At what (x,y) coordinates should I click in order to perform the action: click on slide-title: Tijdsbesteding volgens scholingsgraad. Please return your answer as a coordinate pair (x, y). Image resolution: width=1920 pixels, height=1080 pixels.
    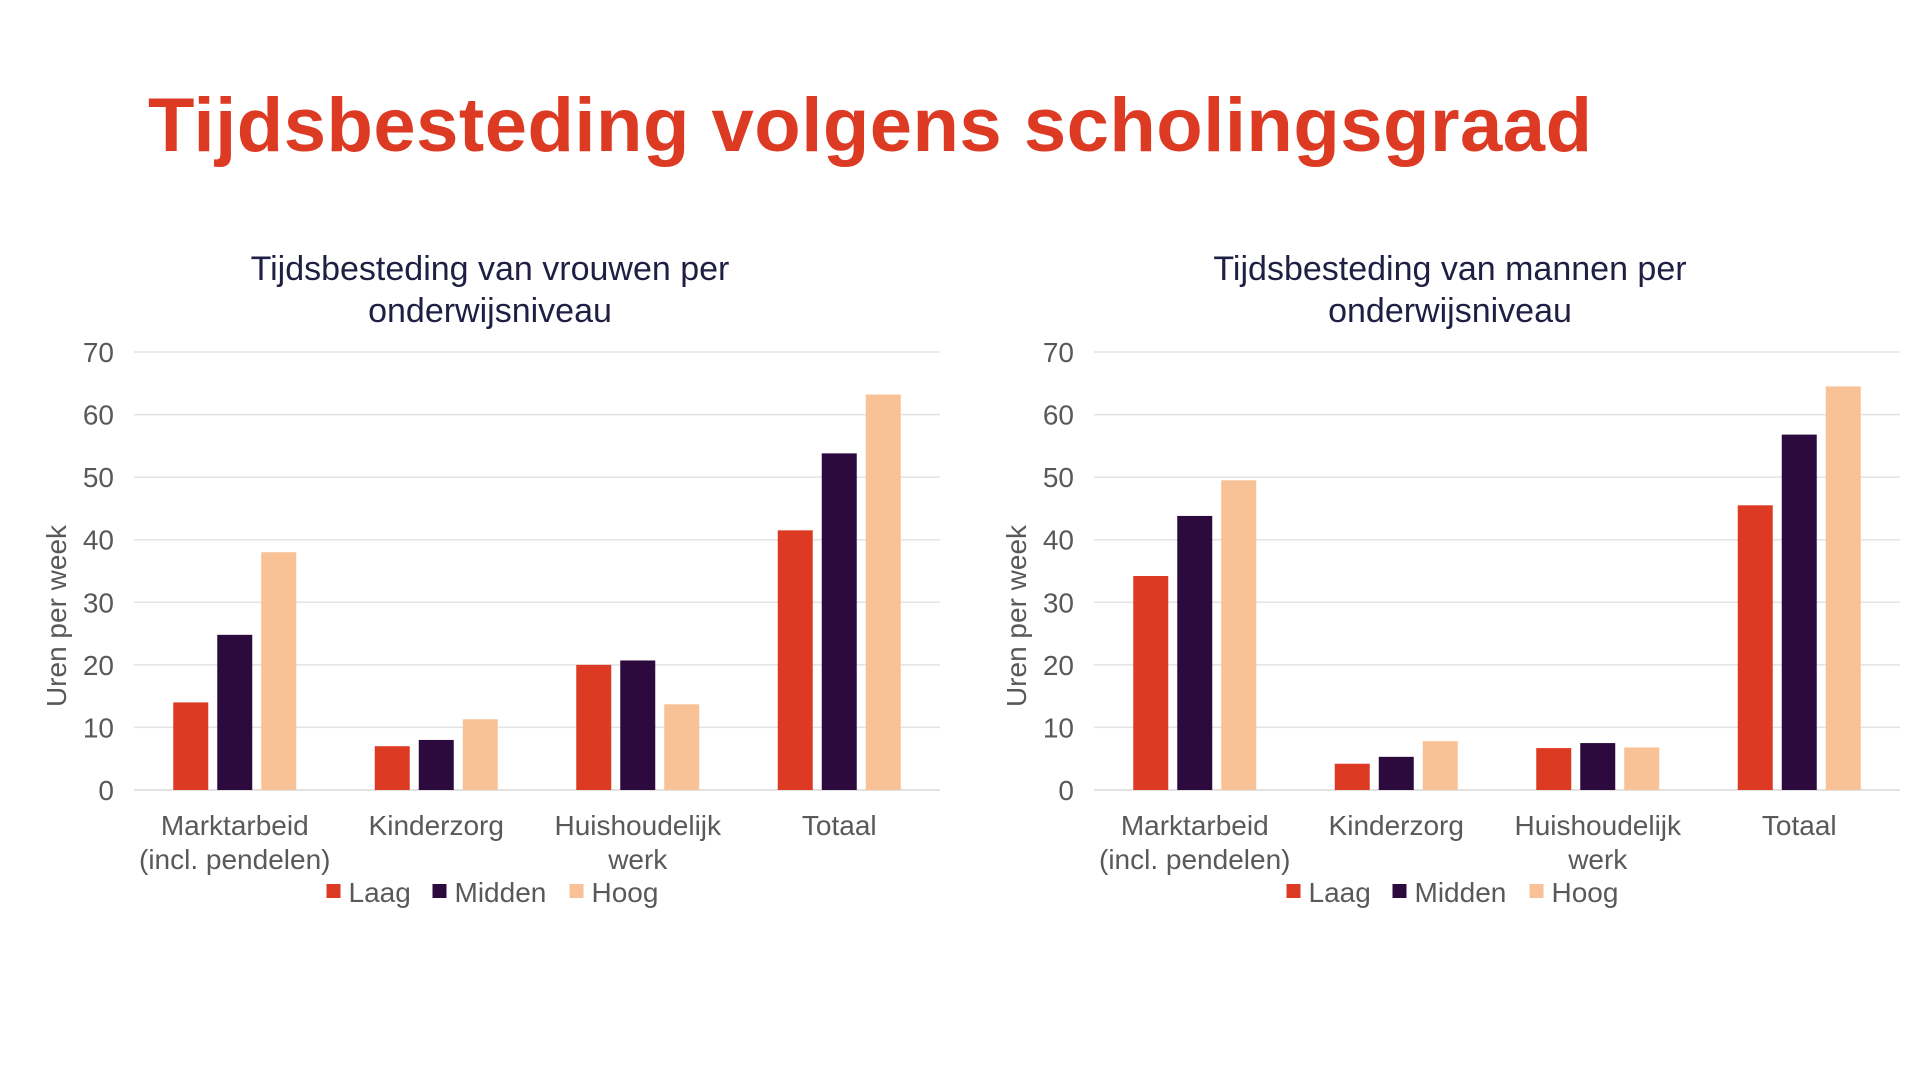
    Looking at the image, I should click on (870, 125).